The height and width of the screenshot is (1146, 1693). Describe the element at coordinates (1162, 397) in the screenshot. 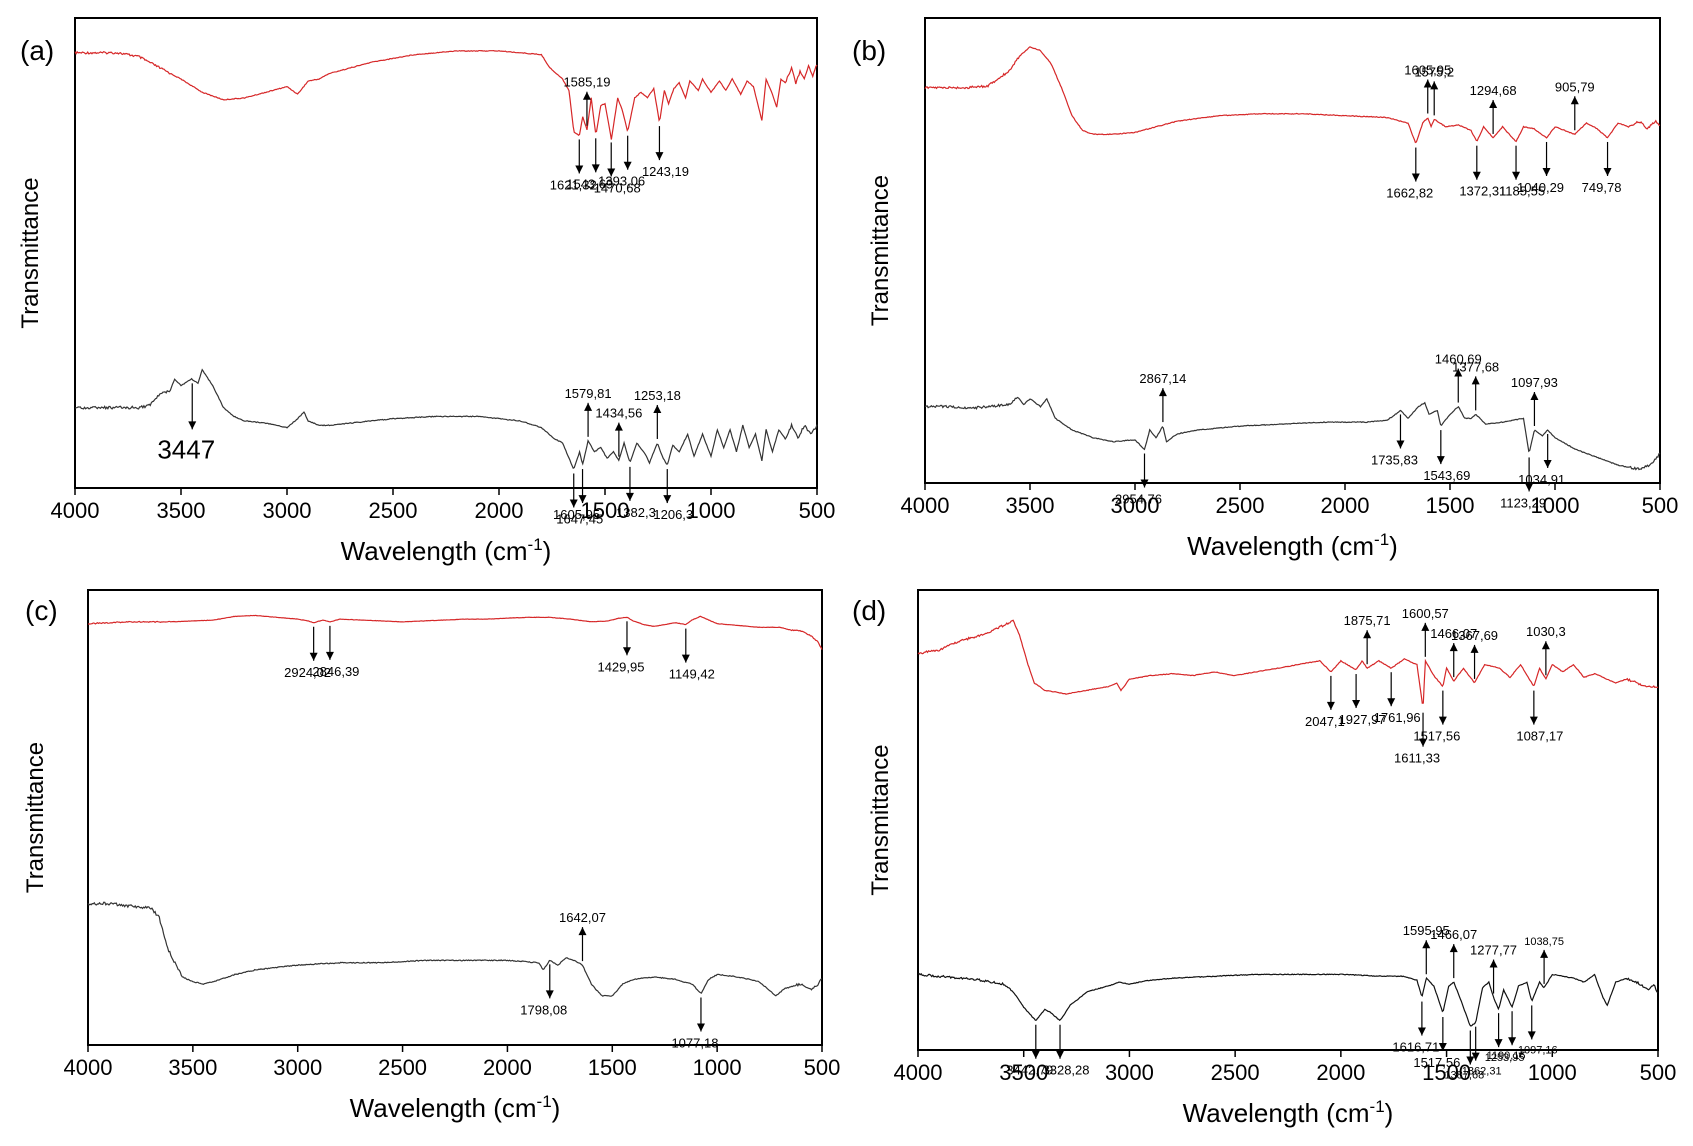

I see `peak-annotation: 2867,14` at that location.